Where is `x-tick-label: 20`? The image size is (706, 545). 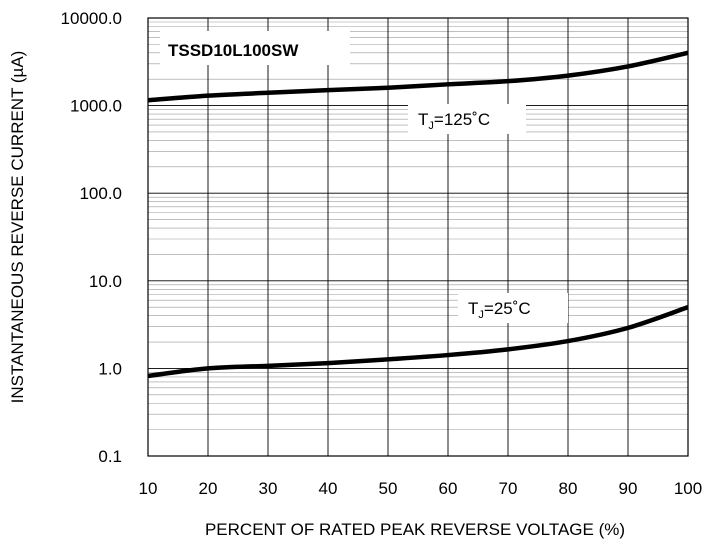 x-tick-label: 20 is located at coordinates (208, 488).